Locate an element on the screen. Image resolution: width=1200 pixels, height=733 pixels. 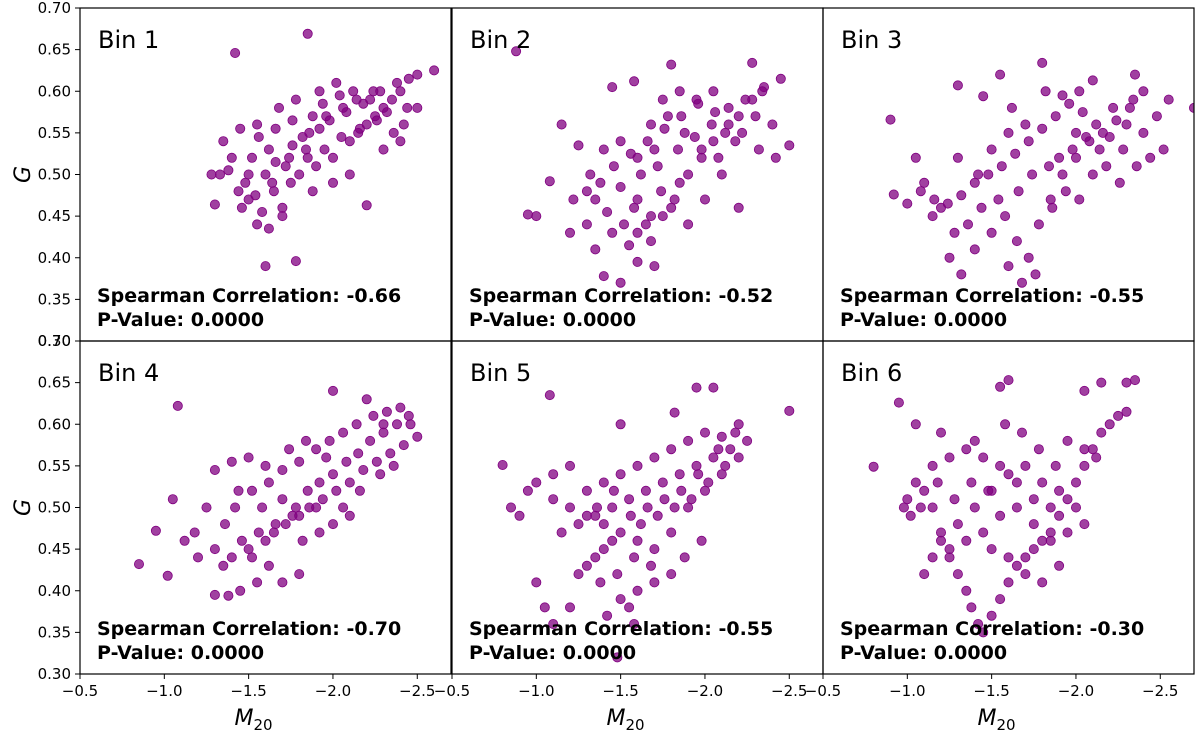
y-axis-label: G is located at coordinates (23, 174).